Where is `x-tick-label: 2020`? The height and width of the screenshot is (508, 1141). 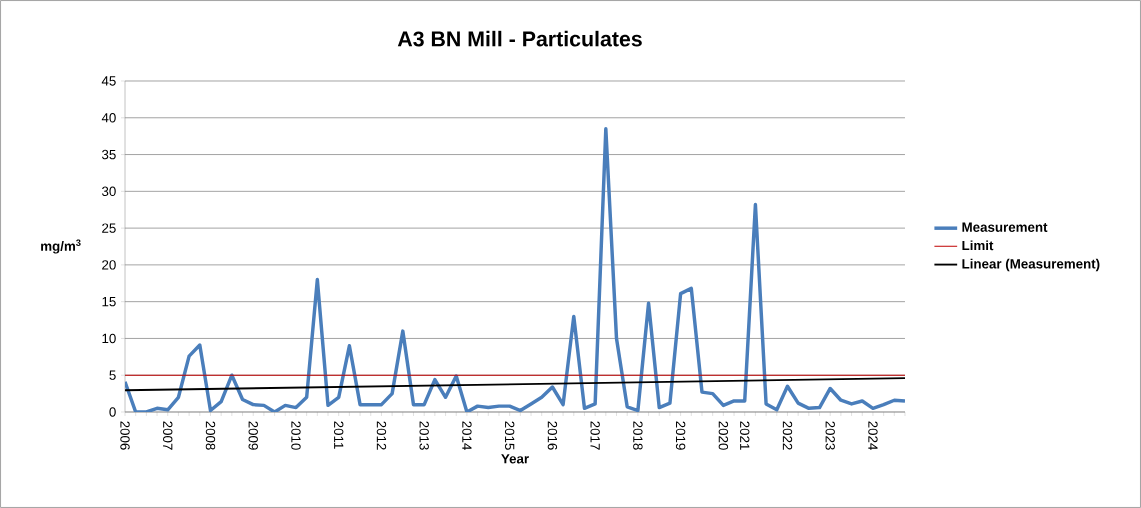 x-tick-label: 2020 is located at coordinates (723, 435).